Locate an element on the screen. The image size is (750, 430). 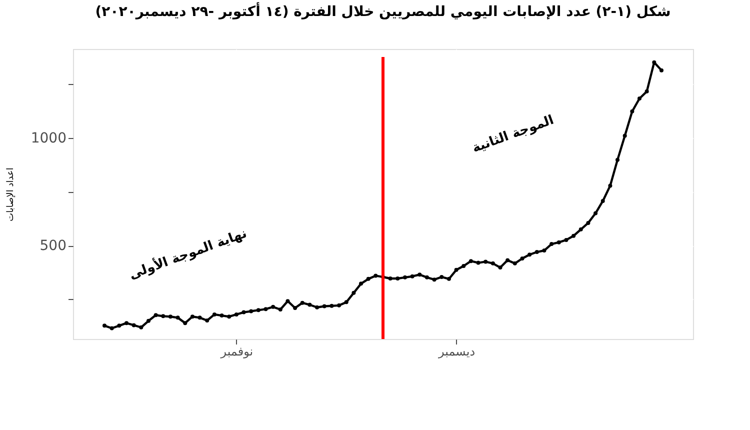
y-axis-title: اعداد الإصابات is located at coordinates (11, 195).